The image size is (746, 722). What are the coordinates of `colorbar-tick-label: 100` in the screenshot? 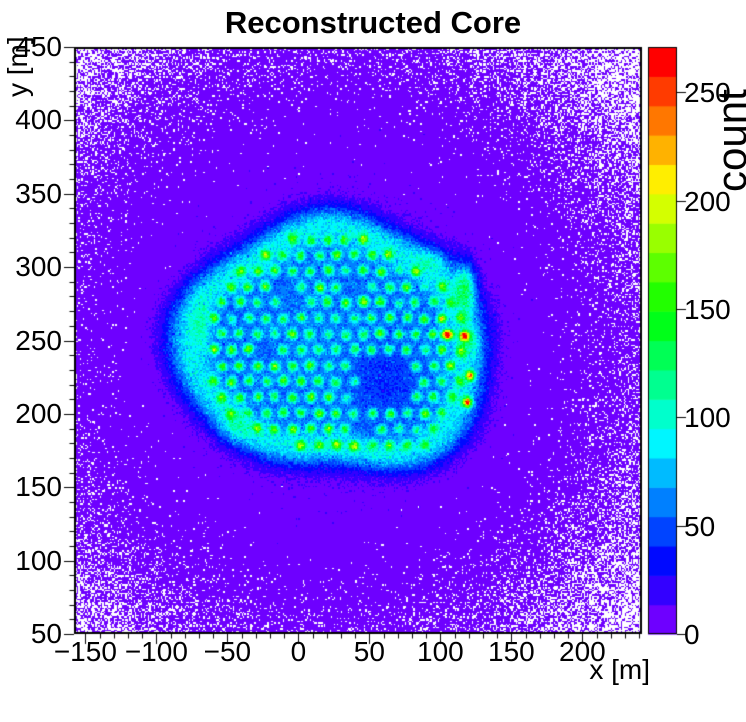 It's located at (707, 418).